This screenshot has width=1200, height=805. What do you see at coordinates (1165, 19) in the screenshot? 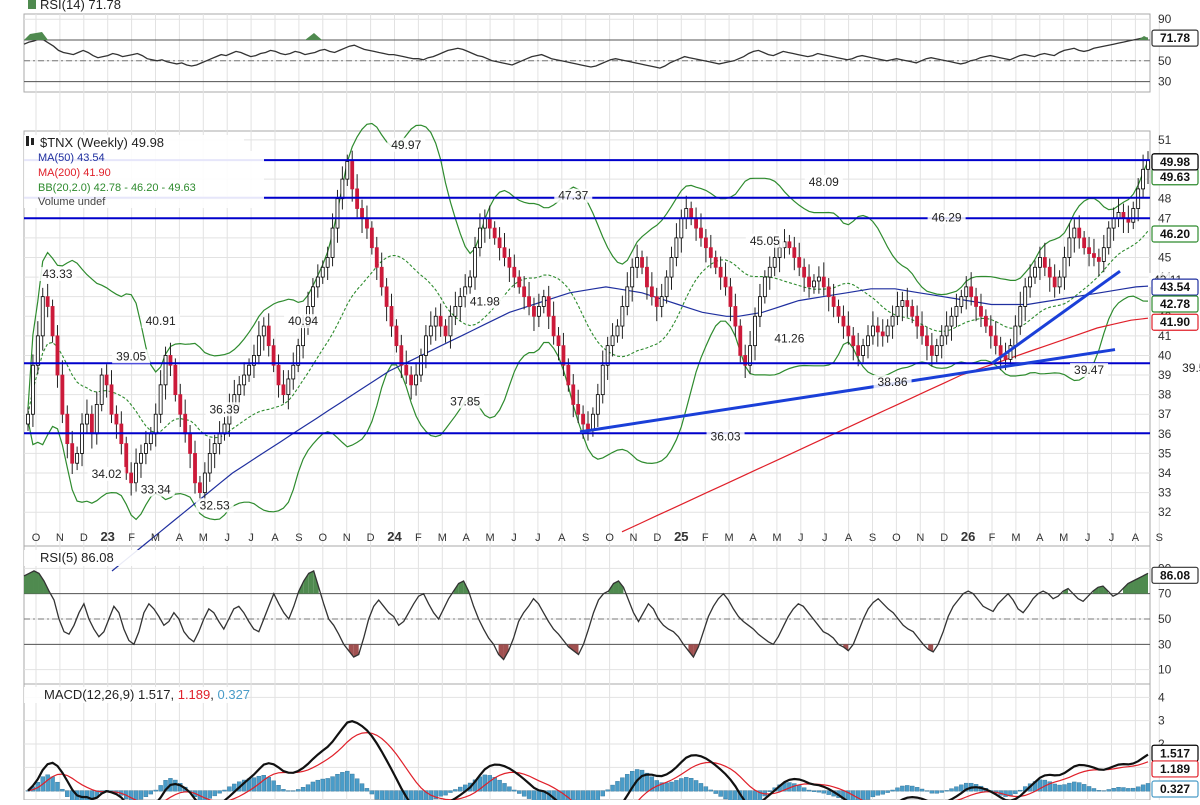
I see `rsi14-y-tick: 90` at bounding box center [1165, 19].